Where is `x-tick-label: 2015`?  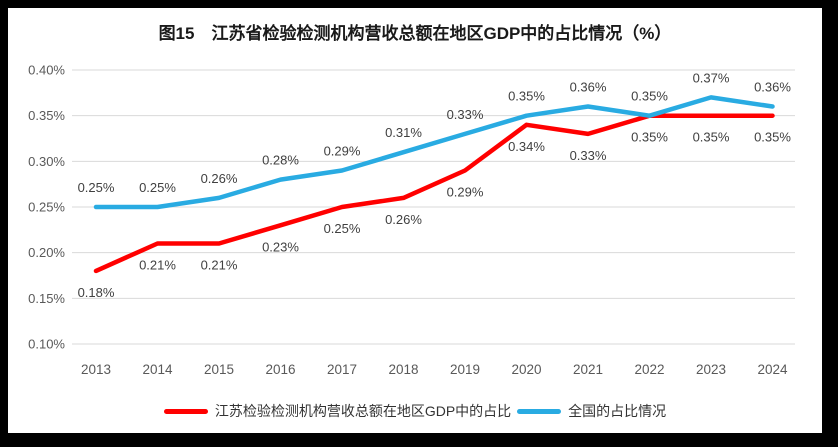
x-tick-label: 2015 is located at coordinates (219, 369).